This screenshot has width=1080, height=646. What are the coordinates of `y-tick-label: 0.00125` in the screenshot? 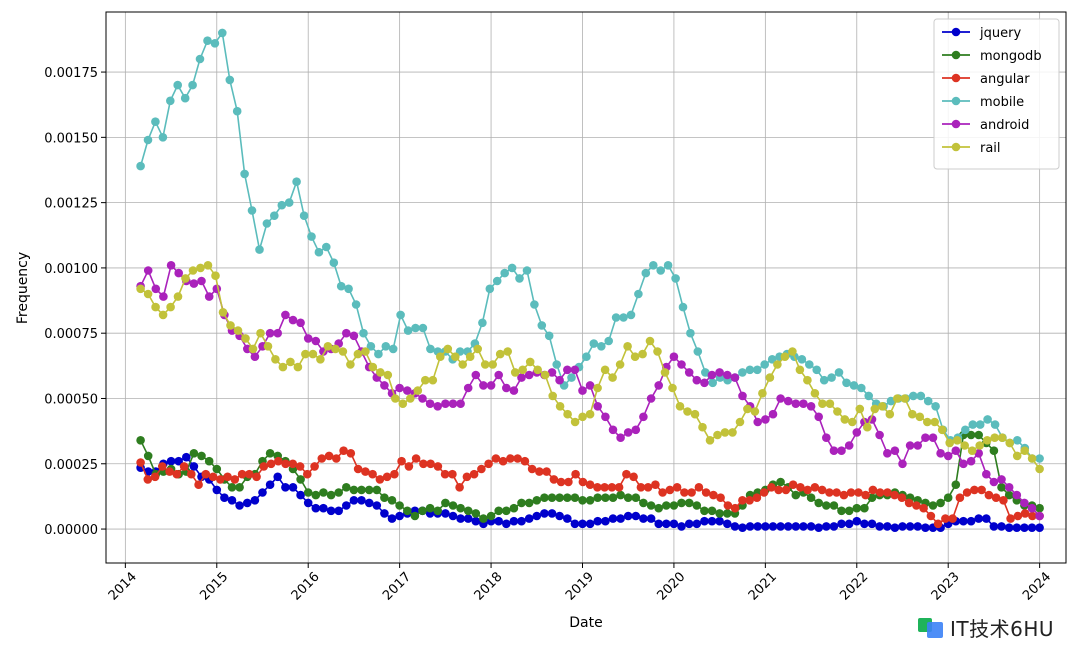 It's located at (71, 204).